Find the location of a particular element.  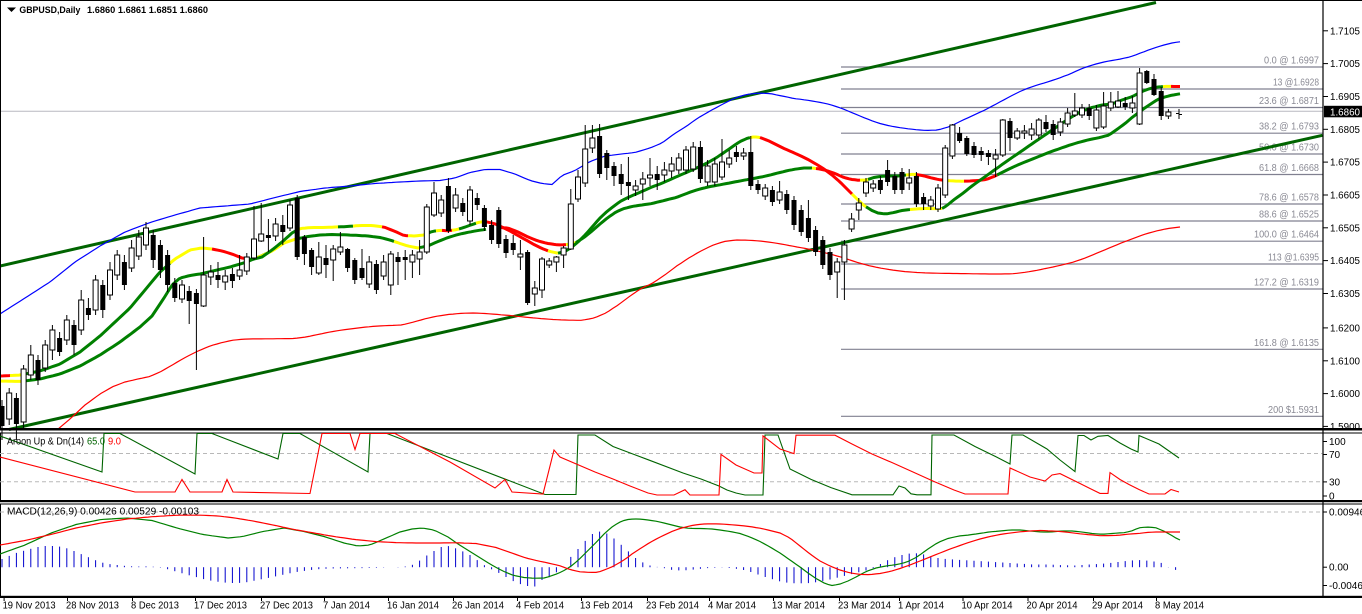

svg-text: 7 Jan 2014 is located at coordinates (346, 606).